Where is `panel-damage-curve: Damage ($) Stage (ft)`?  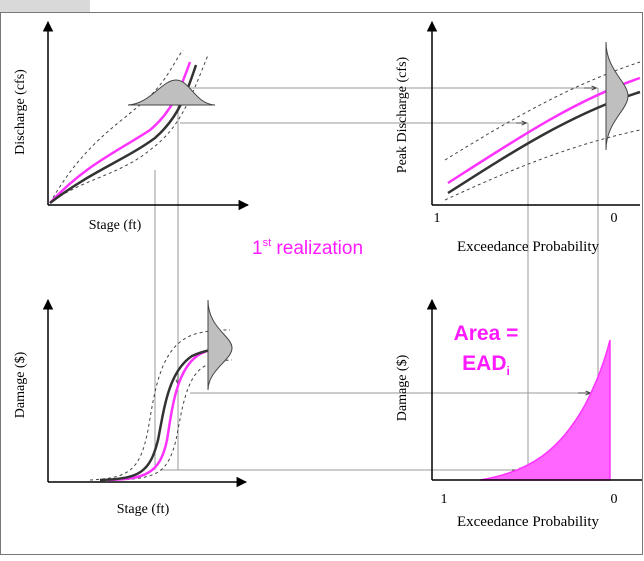 panel-damage-curve: Damage ($) Stage (ft) is located at coordinates (130, 407).